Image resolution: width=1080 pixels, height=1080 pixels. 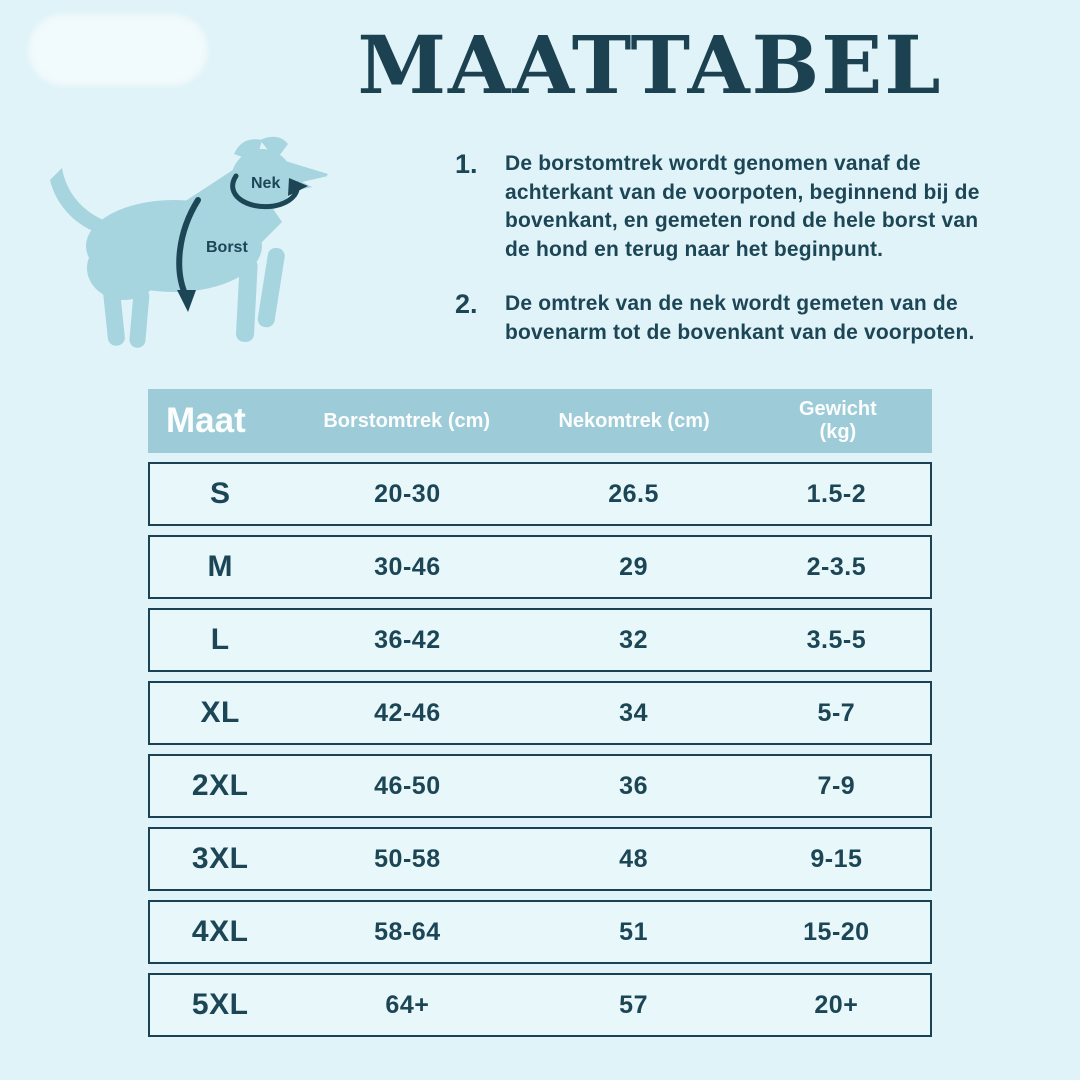 I want to click on dog-silhouette, so click(x=189, y=242).